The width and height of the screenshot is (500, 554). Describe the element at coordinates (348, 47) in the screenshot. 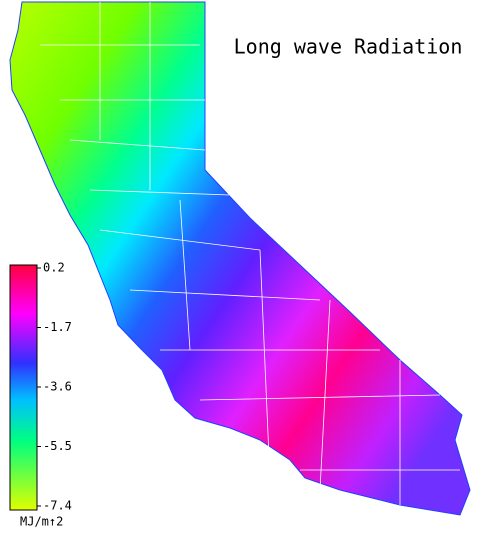

I see `map-title: Long wave Radiation` at that location.